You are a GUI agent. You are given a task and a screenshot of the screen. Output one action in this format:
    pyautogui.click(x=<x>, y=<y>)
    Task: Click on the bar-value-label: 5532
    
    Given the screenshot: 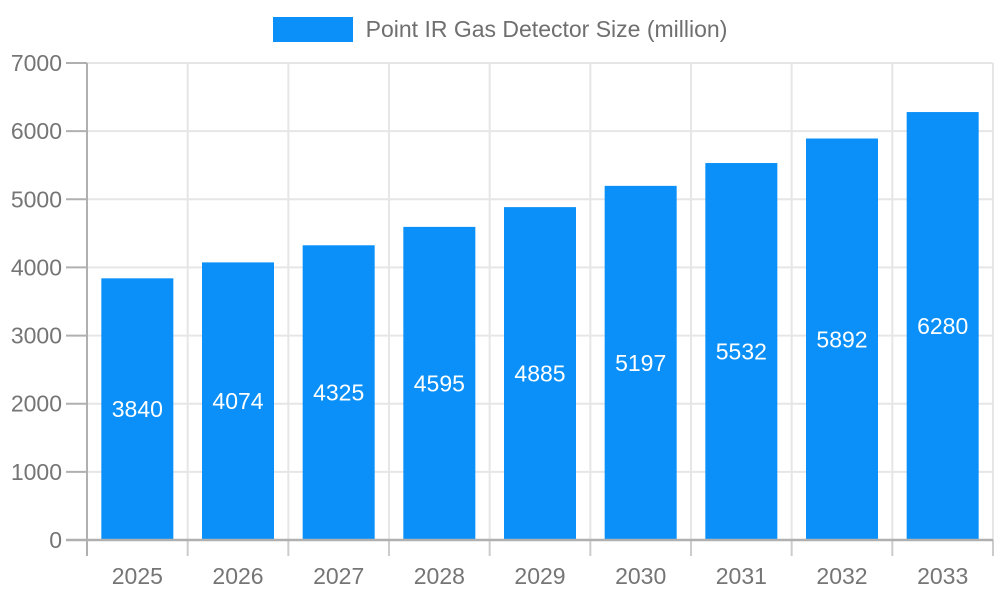 What is the action you would take?
    pyautogui.click(x=741, y=352)
    